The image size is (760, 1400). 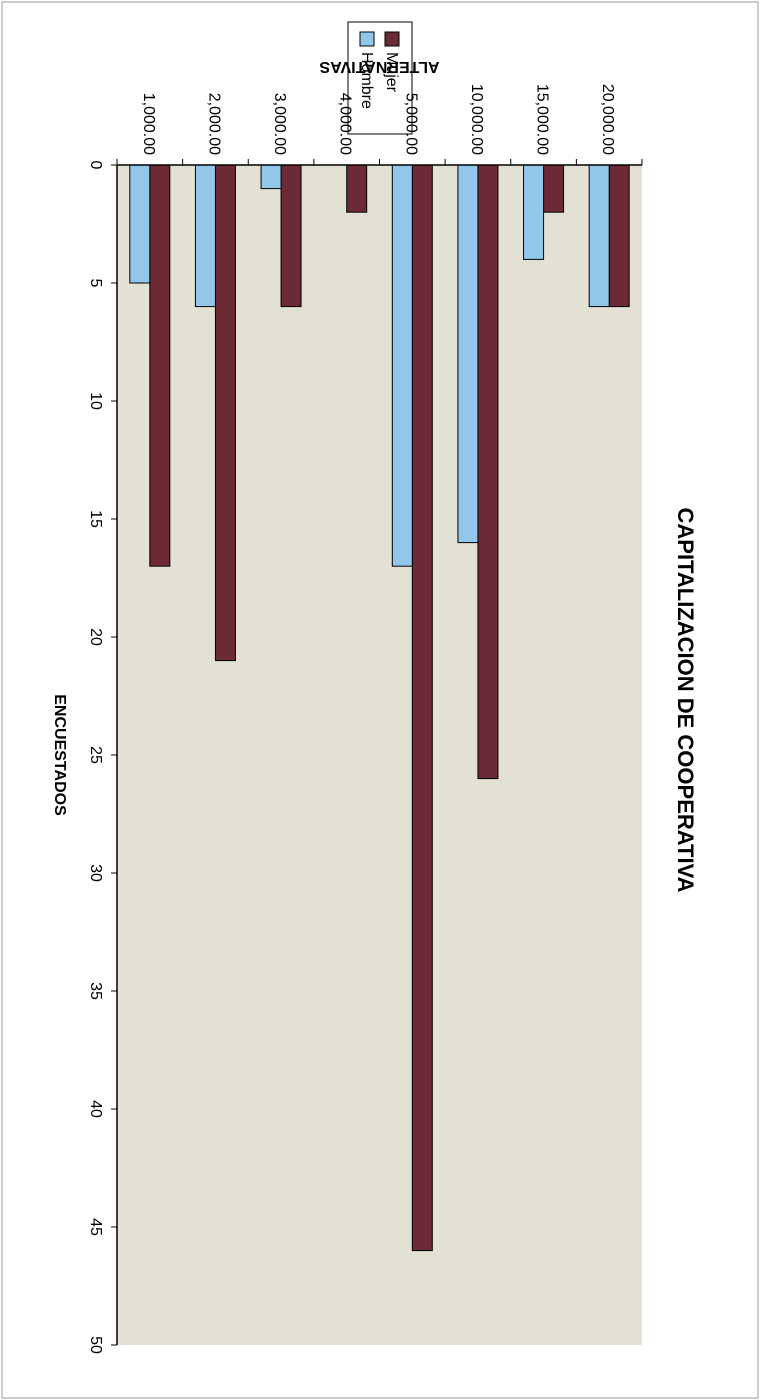 What do you see at coordinates (410, 124) in the screenshot?
I see `category-label: 5,000.00` at bounding box center [410, 124].